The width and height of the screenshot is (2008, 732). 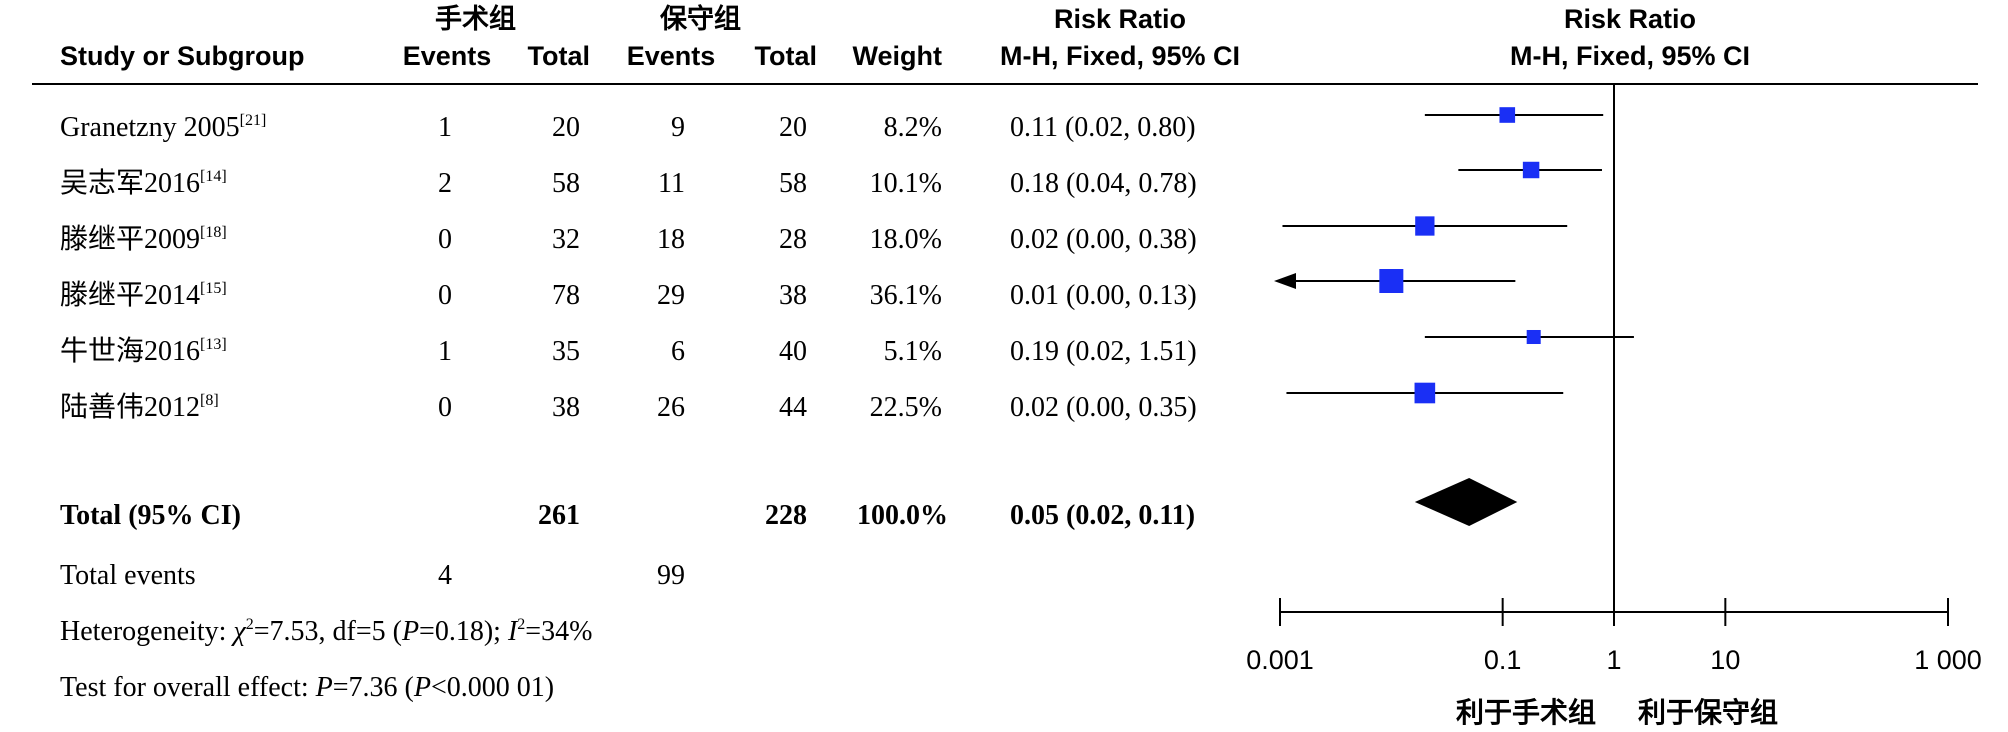 What do you see at coordinates (213, 176) in the screenshot?
I see `study-ref: [14]` at bounding box center [213, 176].